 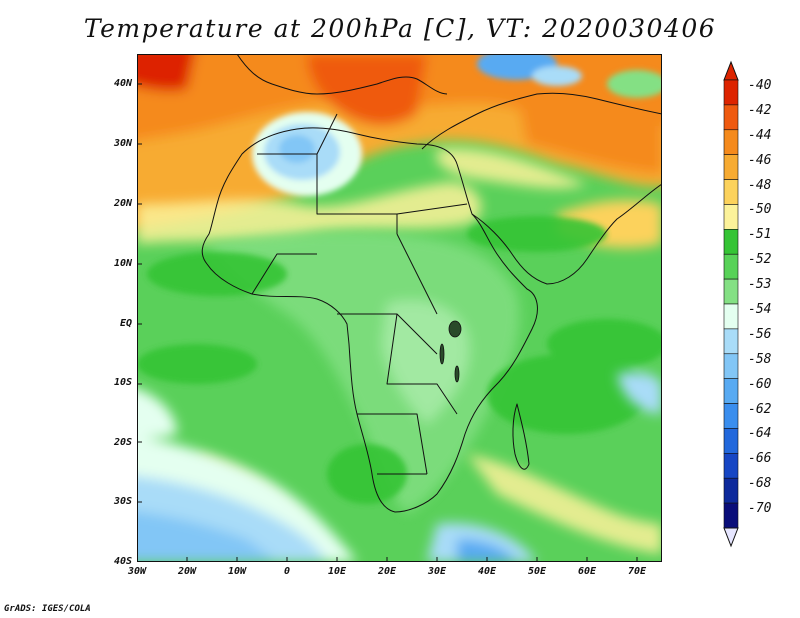 I want to click on colorbar-tick-label: -50, so click(x=760, y=210).